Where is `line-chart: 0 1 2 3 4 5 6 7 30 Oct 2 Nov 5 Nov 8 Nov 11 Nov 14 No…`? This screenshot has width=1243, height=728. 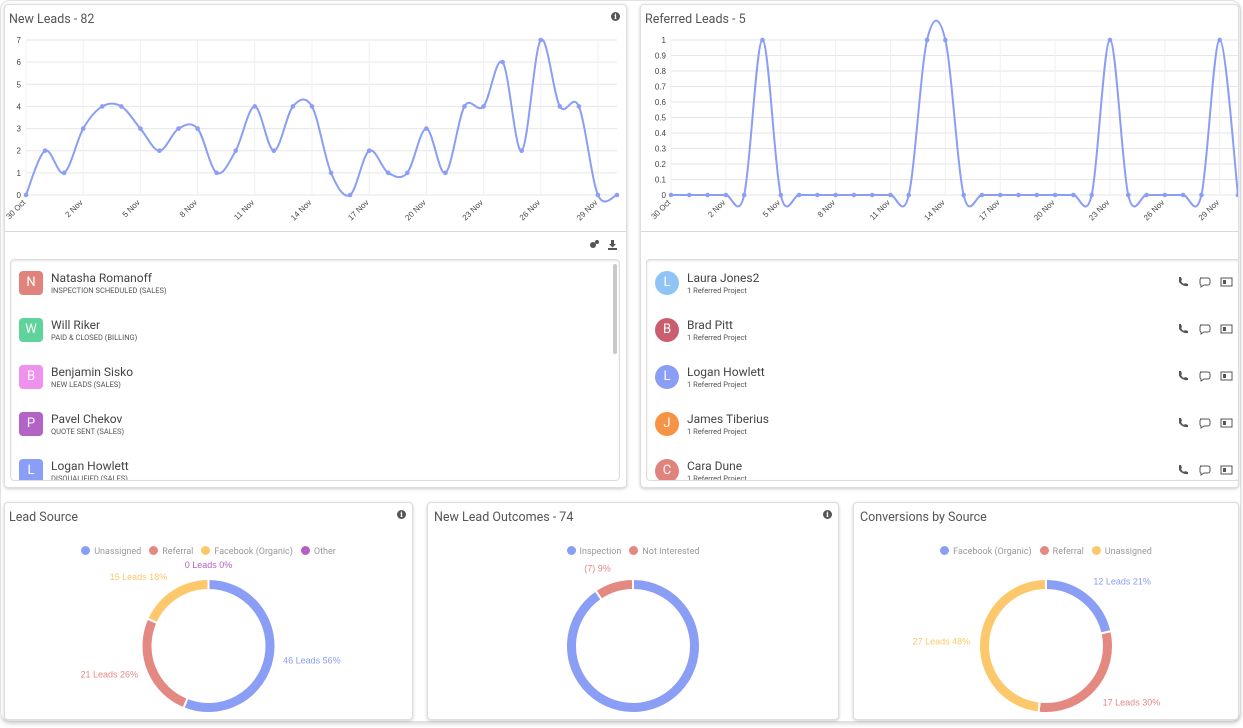
line-chart: 0 1 2 3 4 5 6 7 30 Oct 2 Nov 5 Nov 8 Nov 11 Nov 14 No… is located at coordinates (312, 129).